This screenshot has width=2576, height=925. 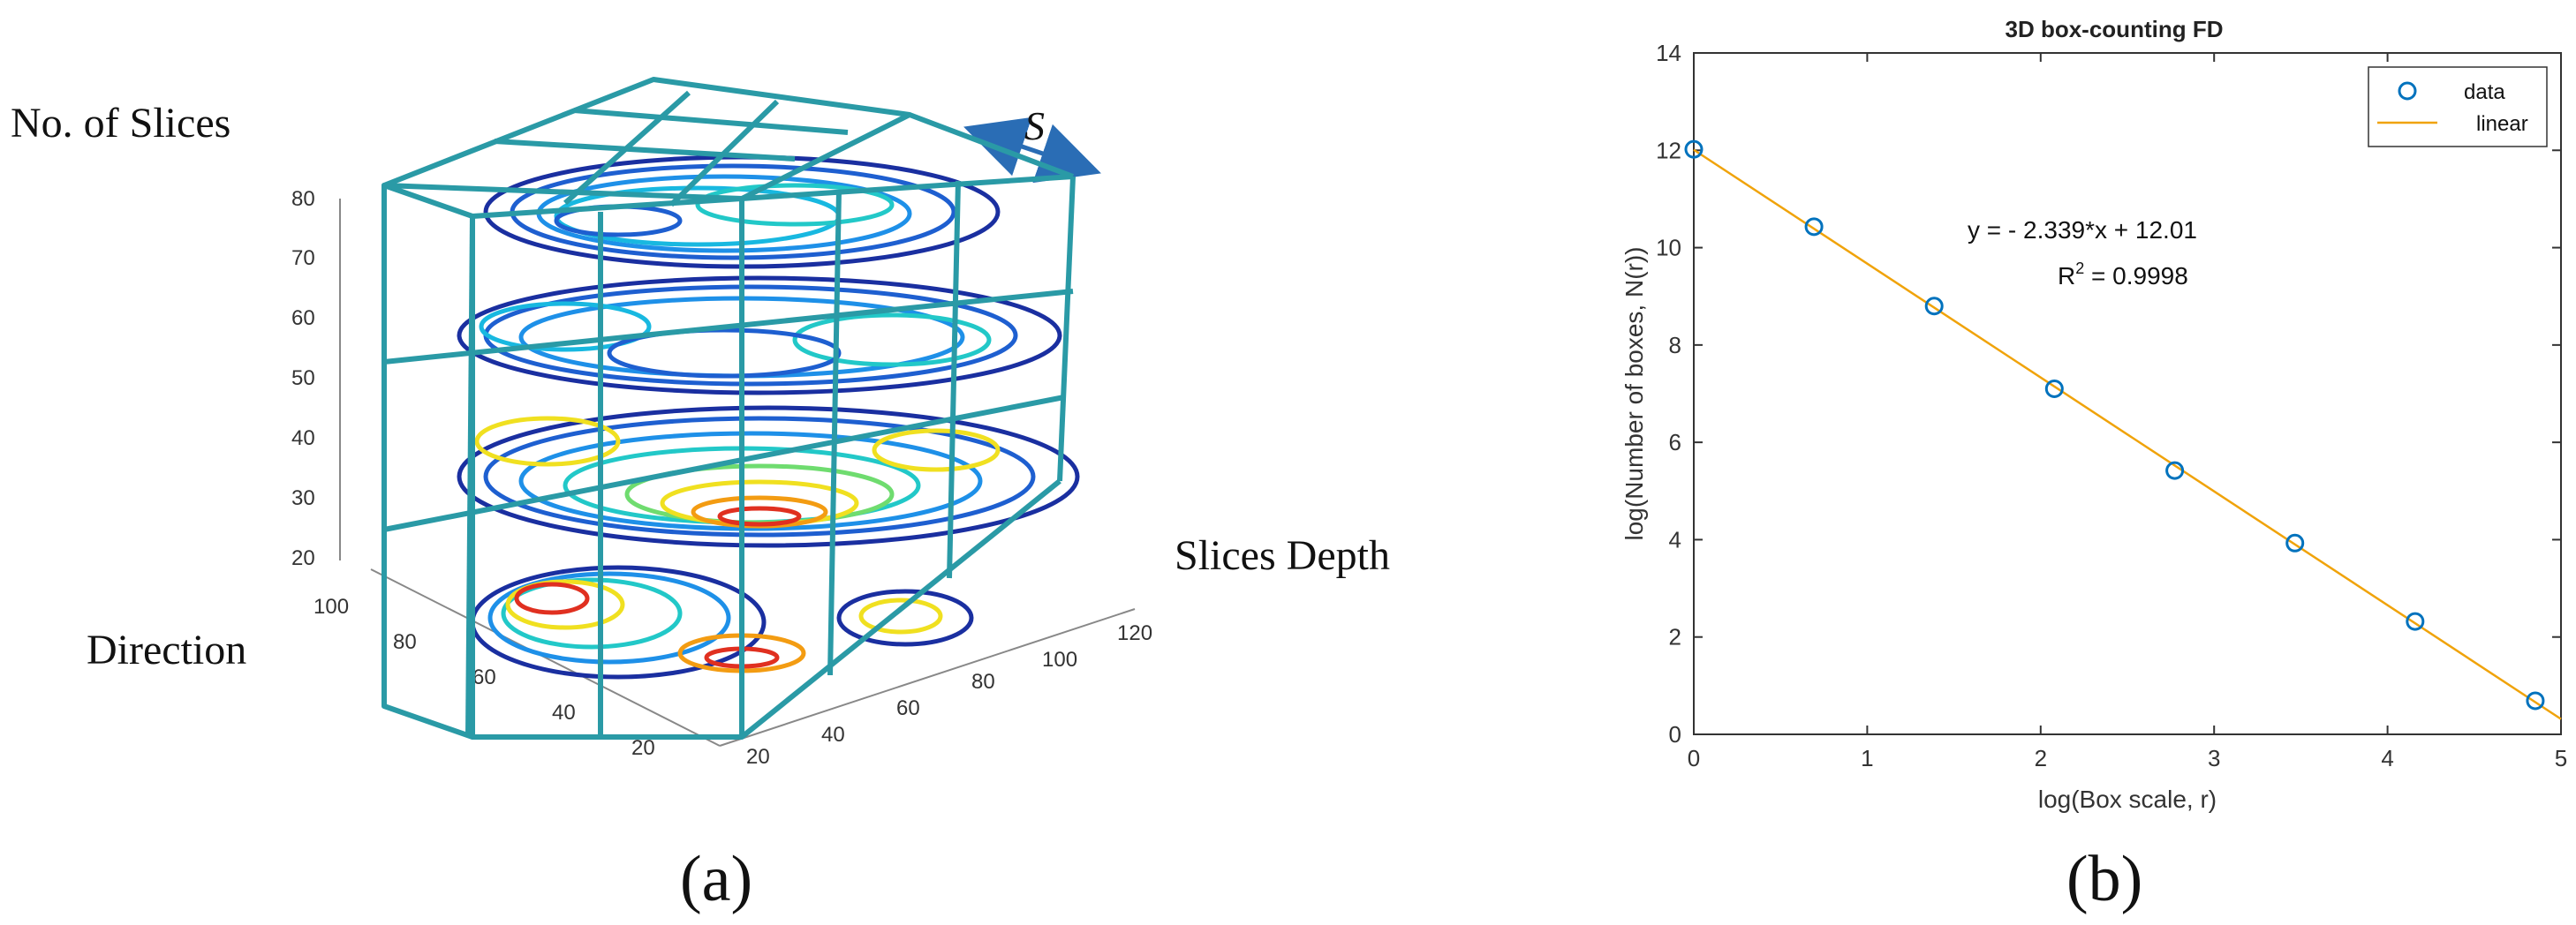 What do you see at coordinates (303, 558) in the screenshot?
I see `z-tick: 20` at bounding box center [303, 558].